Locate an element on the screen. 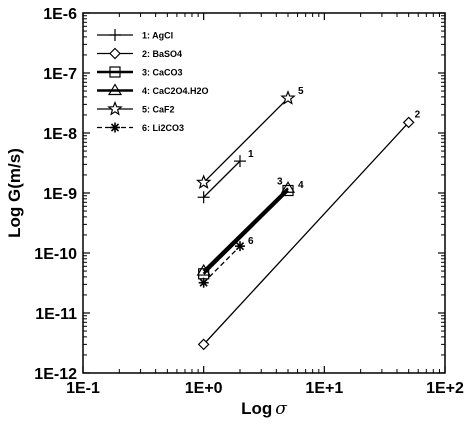 The width and height of the screenshot is (474, 424). series-annotation-5: 5 is located at coordinates (301, 91).